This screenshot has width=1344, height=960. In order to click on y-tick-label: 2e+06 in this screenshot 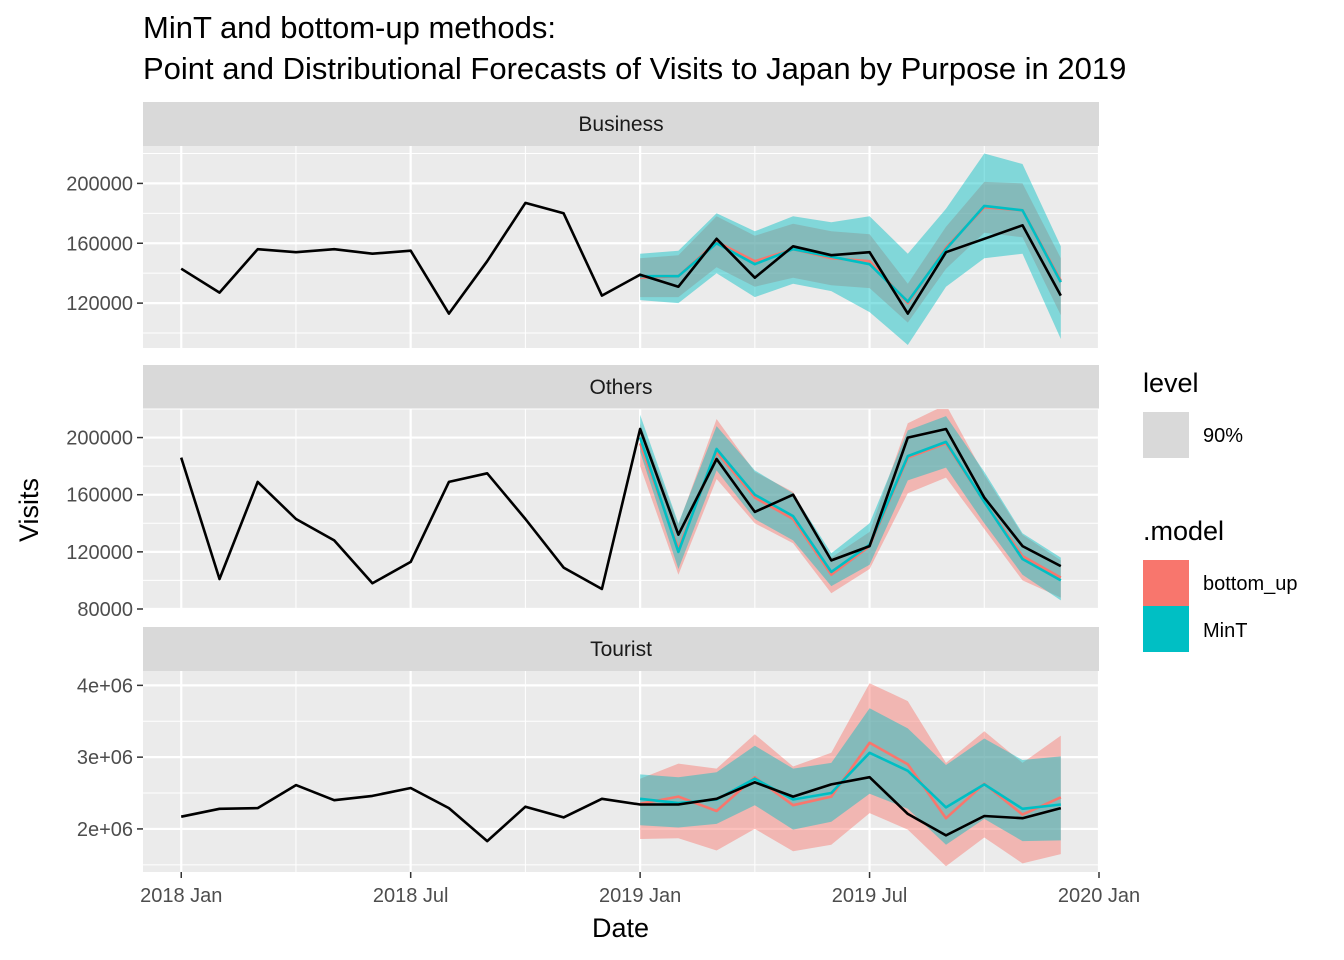, I will do `click(105, 830)`.